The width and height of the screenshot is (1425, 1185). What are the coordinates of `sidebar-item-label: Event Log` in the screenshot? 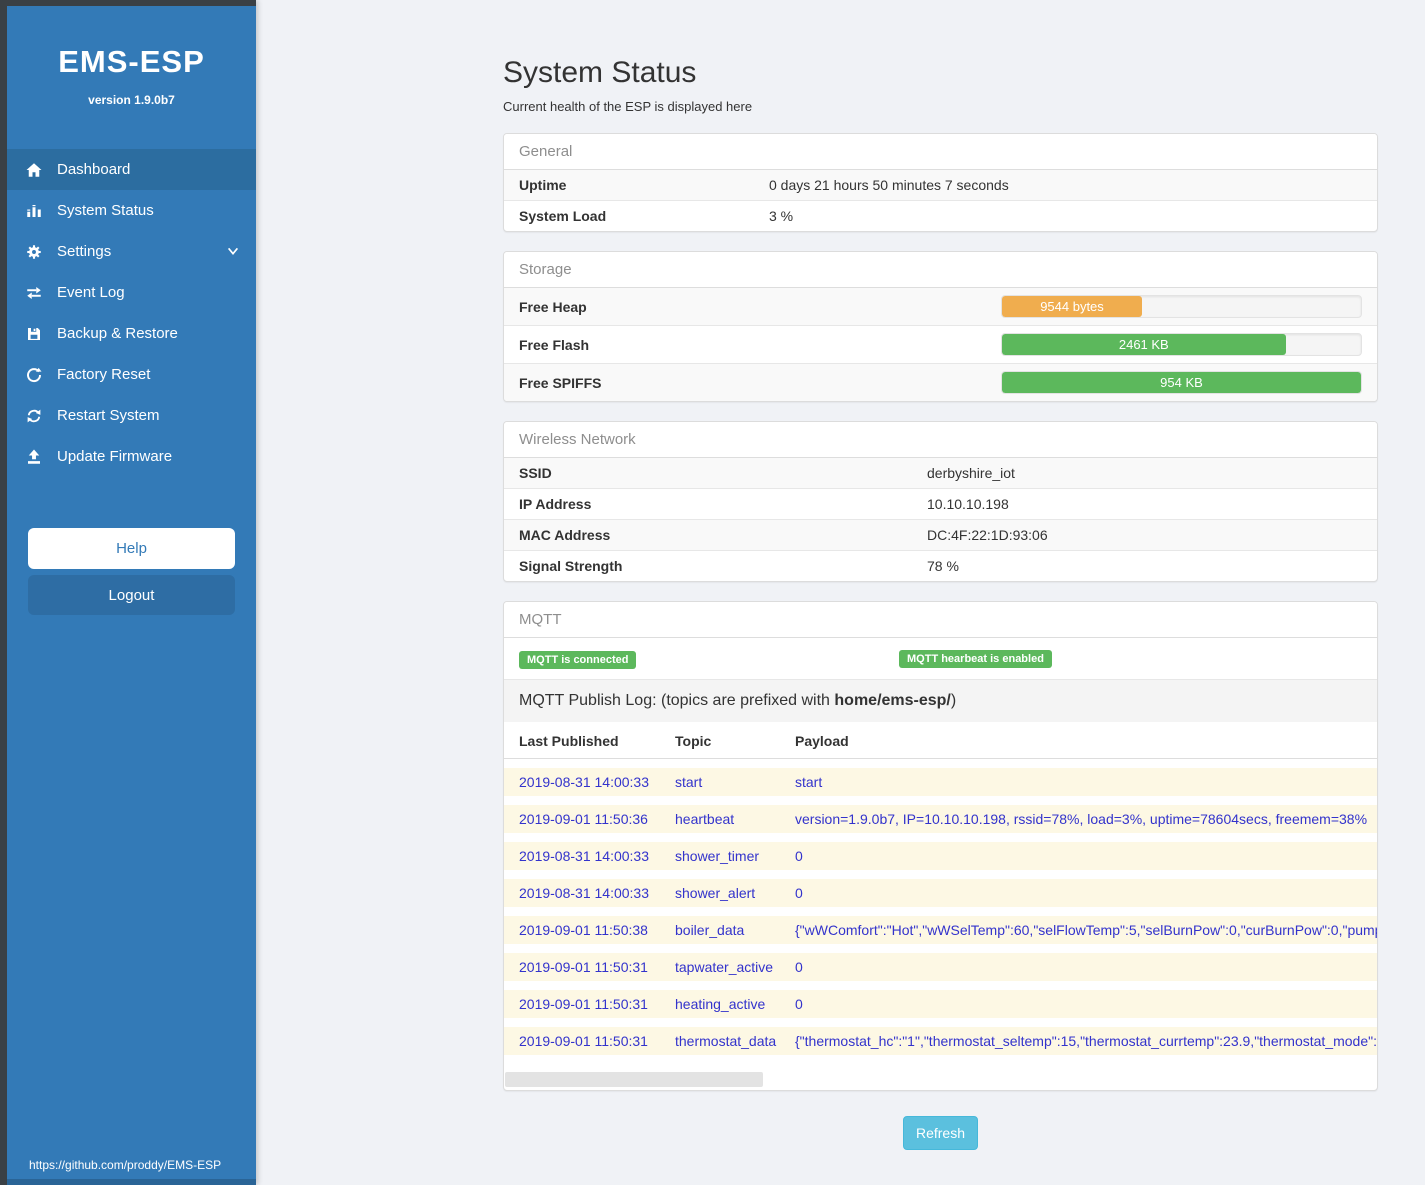 It's located at (91, 292).